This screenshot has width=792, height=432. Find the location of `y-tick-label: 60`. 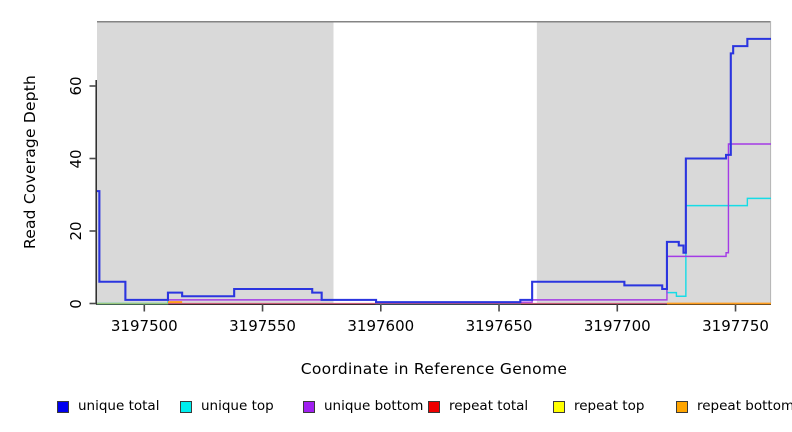

y-tick-label: 60 is located at coordinates (76, 86).